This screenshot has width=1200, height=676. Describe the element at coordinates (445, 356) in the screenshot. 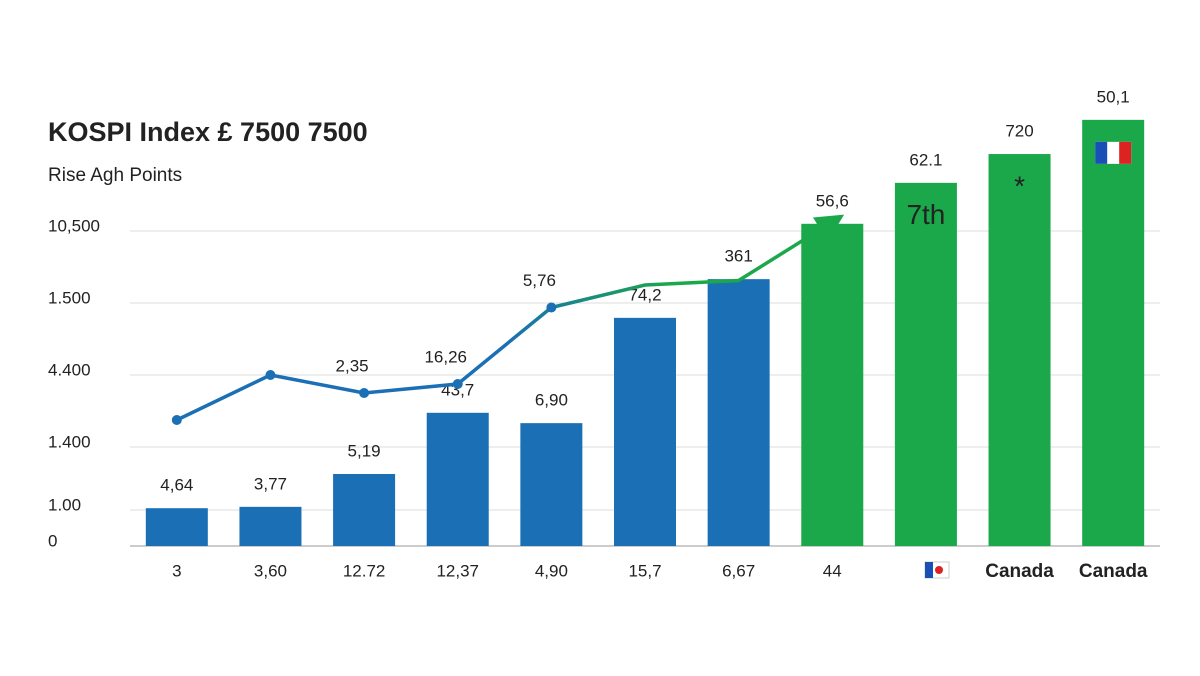

I see `line-label: 16,26` at that location.